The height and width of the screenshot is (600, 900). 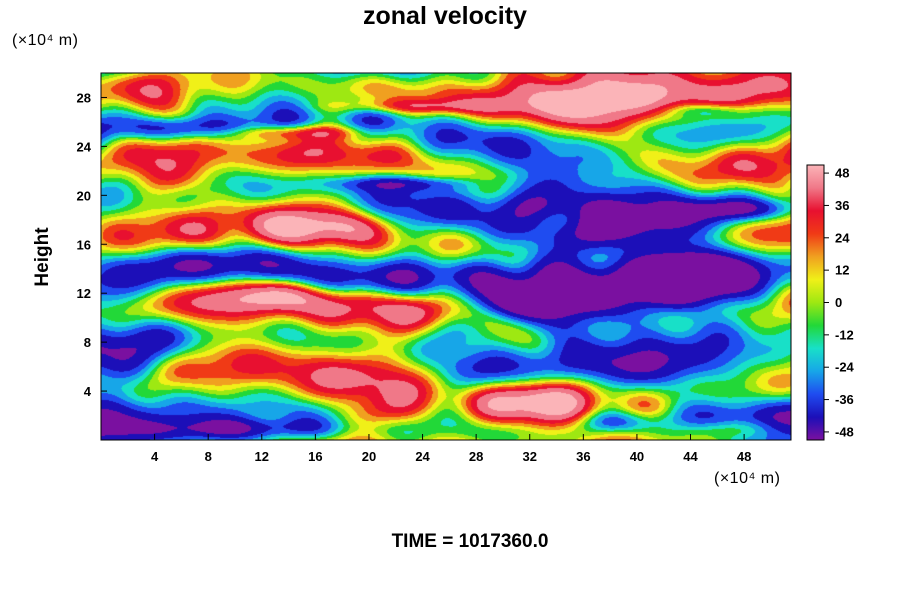 I want to click on x-tick-label: 32, so click(x=530, y=456).